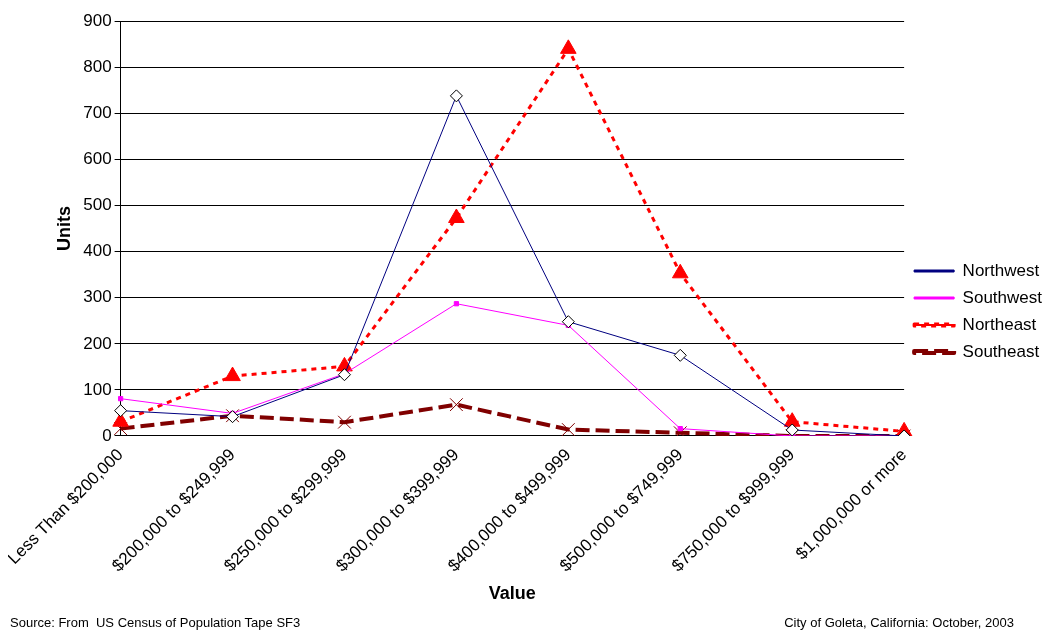 This screenshot has height=639, width=1062. I want to click on source-note: Source: From US Census of Population Tape SF3, so click(155, 623).